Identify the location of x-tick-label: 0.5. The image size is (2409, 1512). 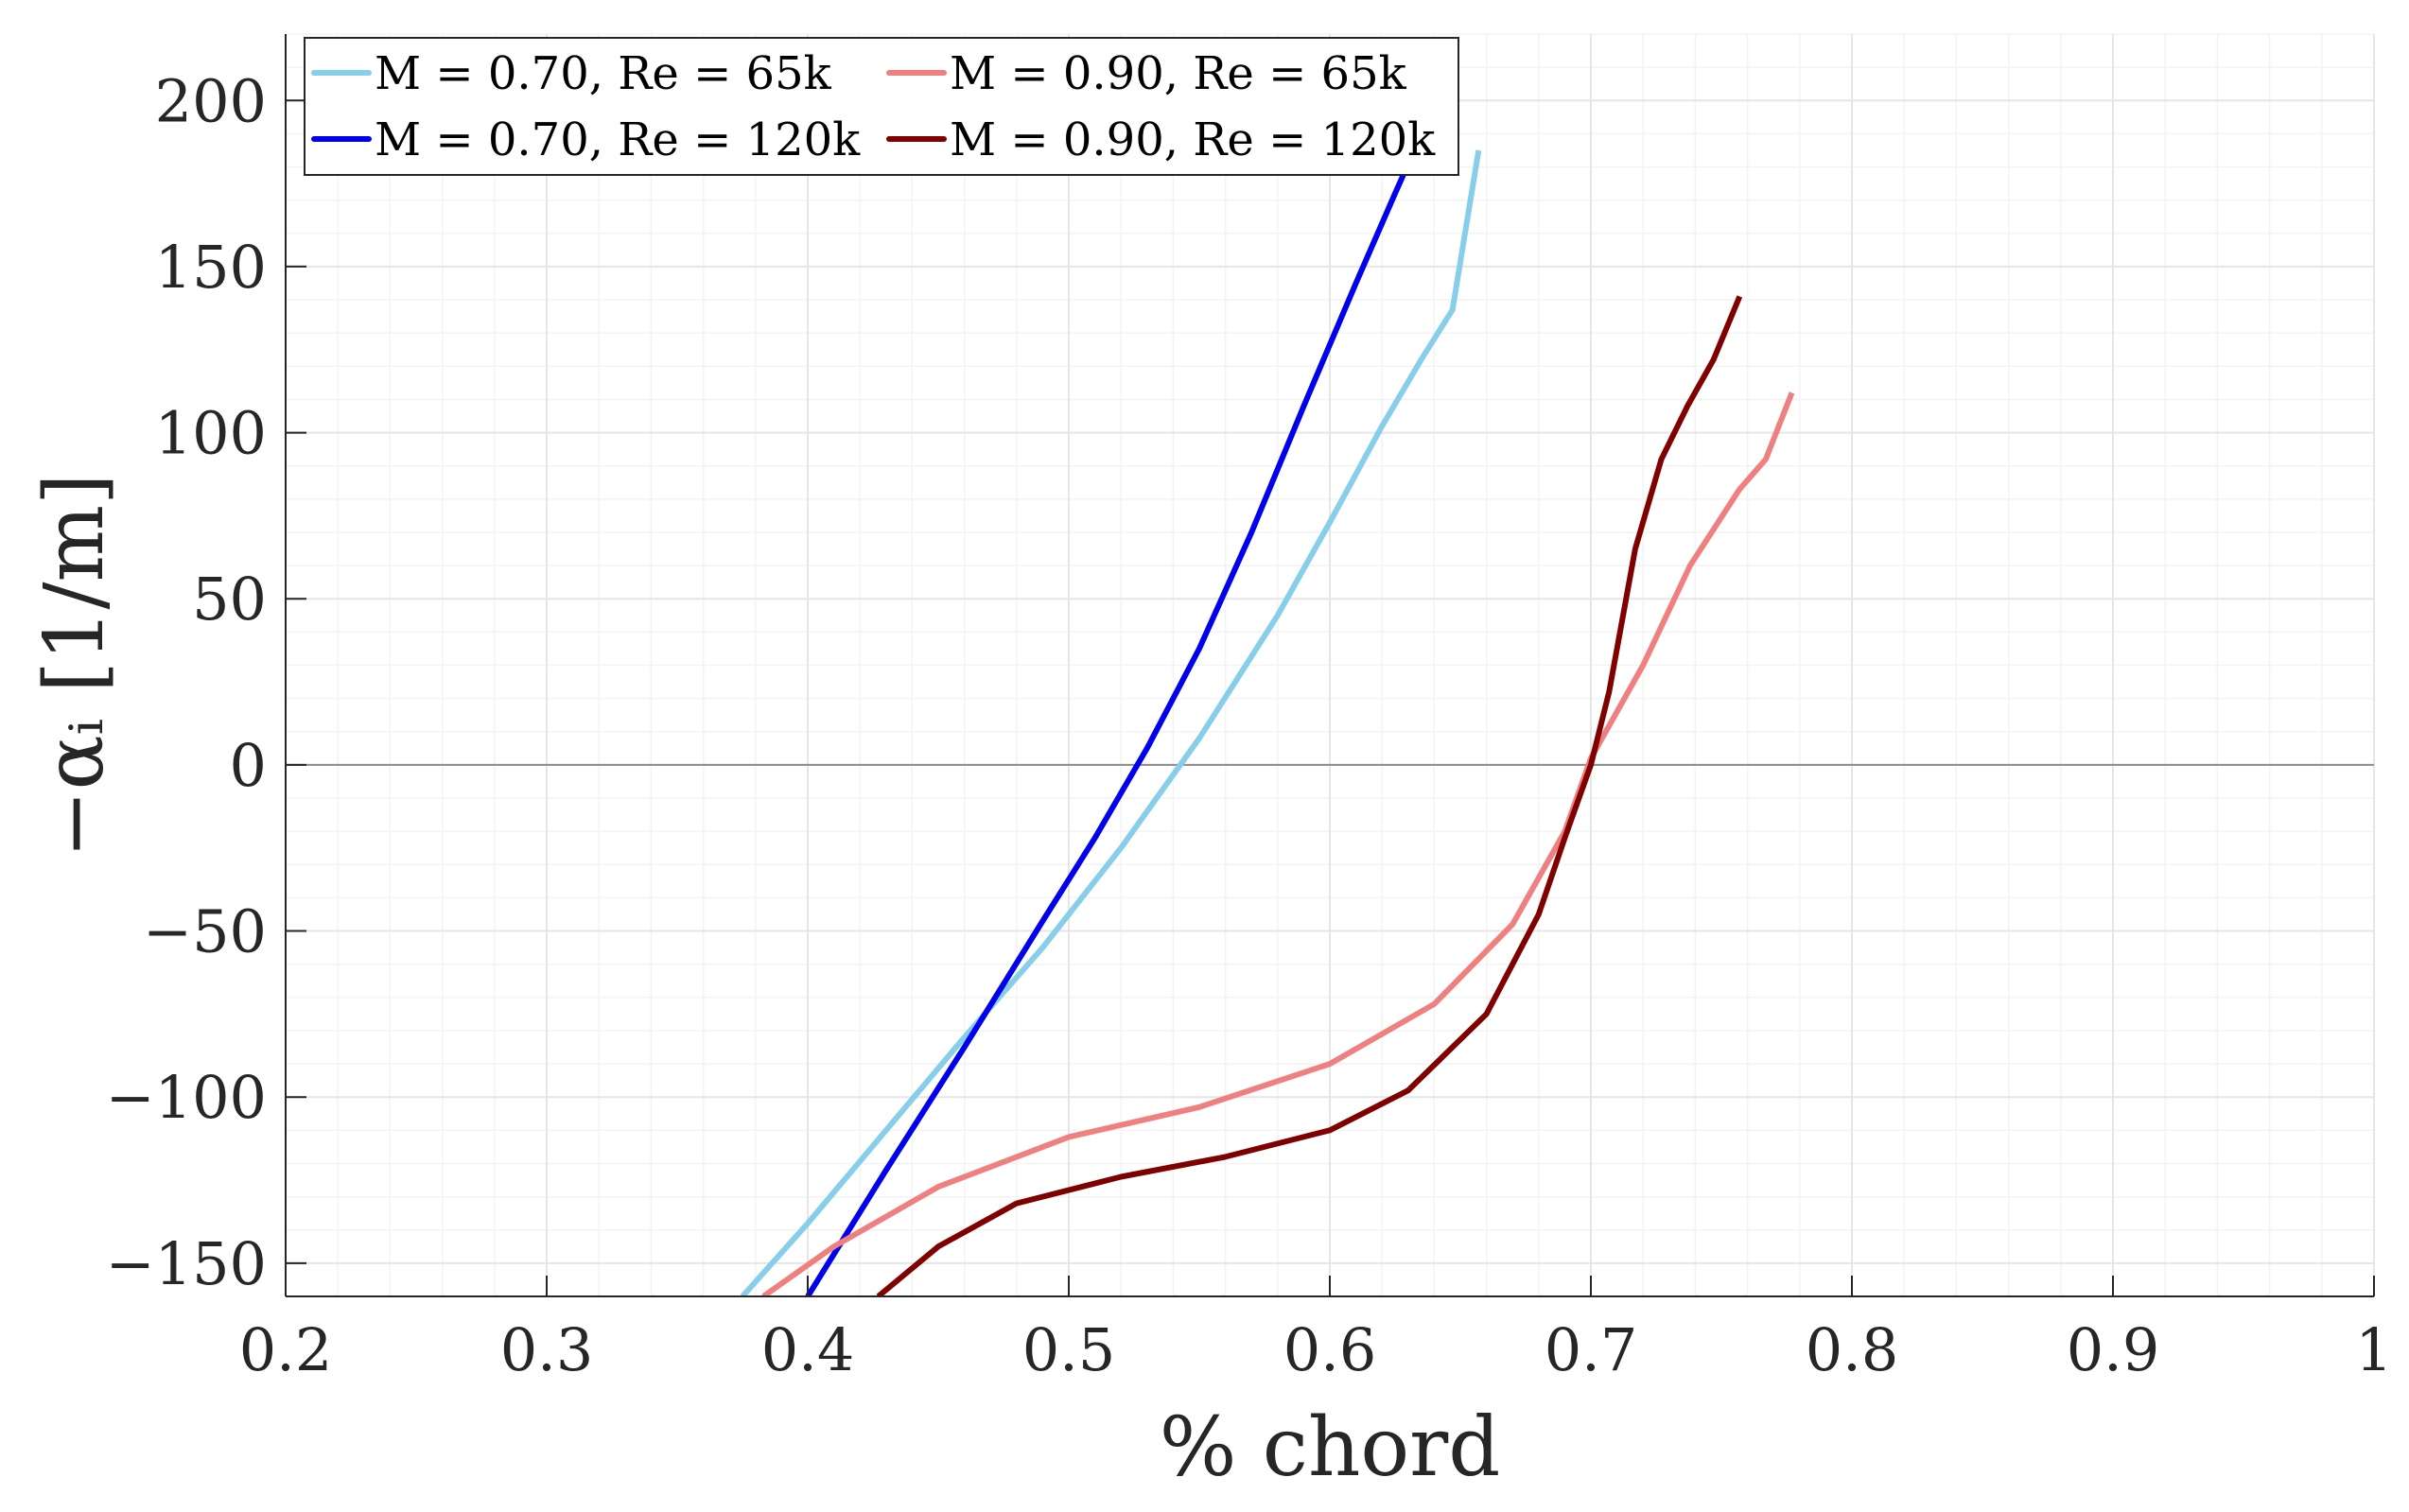
(1069, 1350).